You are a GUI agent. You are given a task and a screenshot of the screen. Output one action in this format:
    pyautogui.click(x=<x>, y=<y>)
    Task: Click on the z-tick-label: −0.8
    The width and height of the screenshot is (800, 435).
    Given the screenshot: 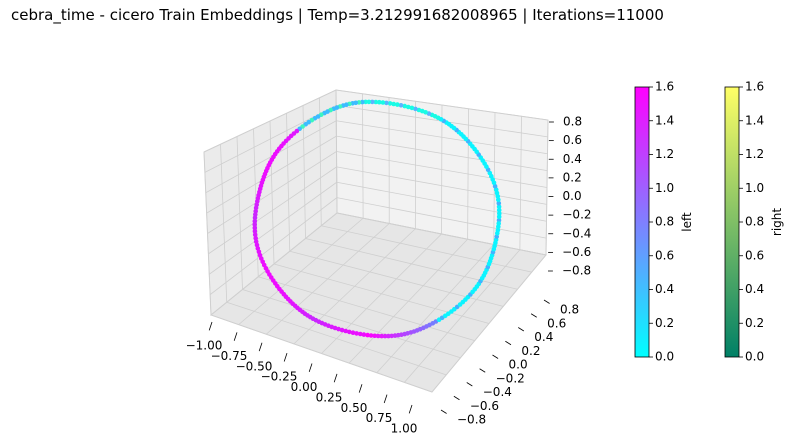 What is the action you would take?
    pyautogui.click(x=576, y=271)
    